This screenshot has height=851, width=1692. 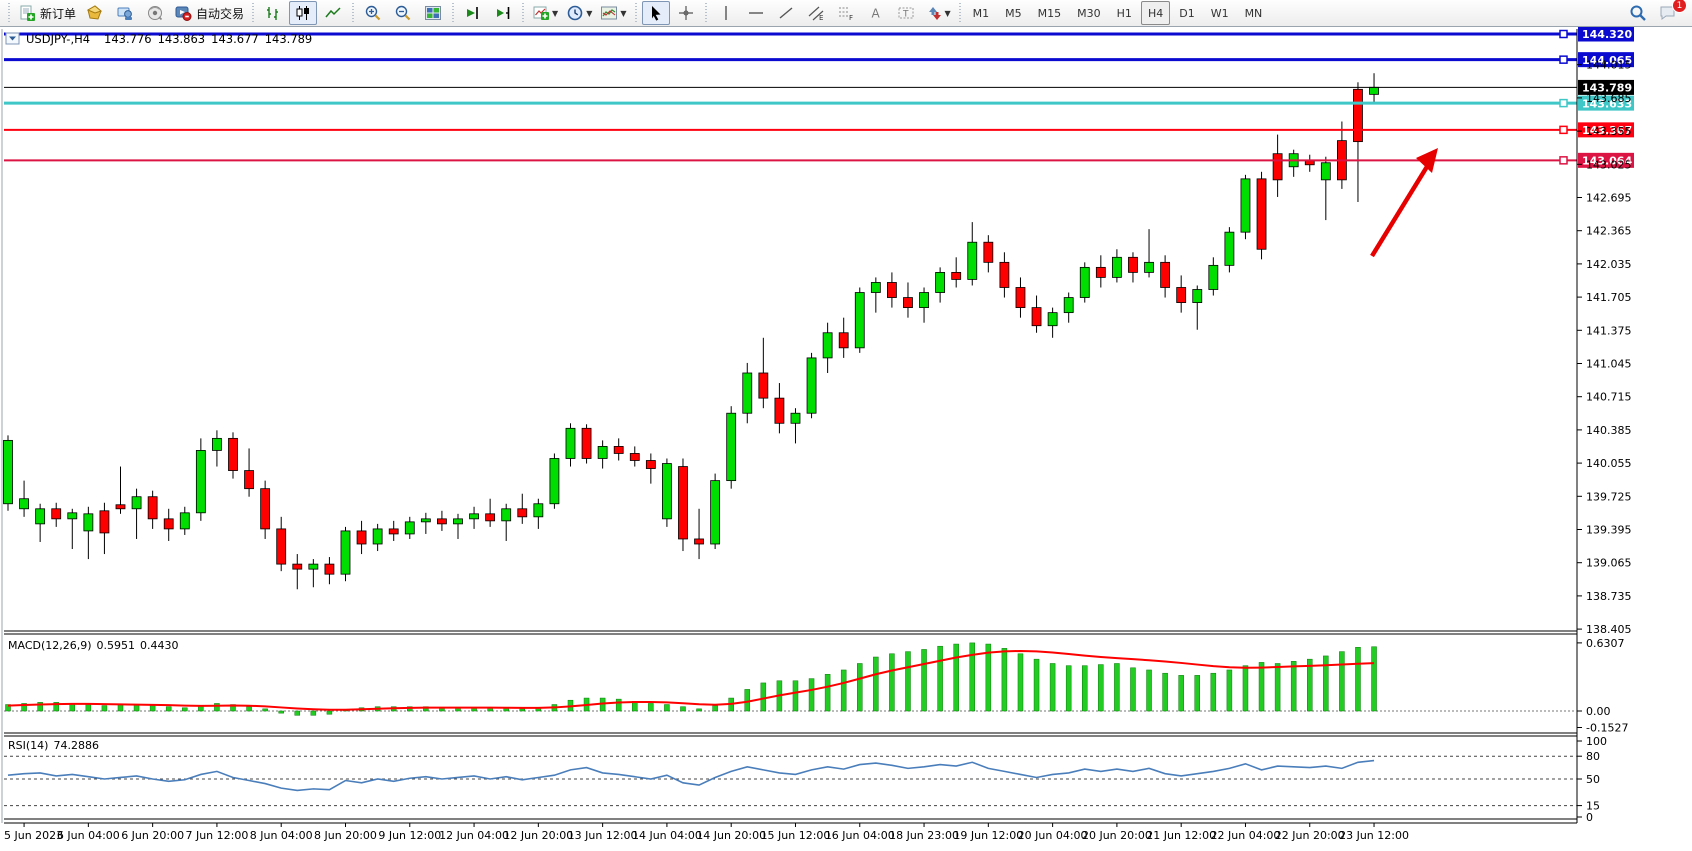 What do you see at coordinates (1609, 496) in the screenshot?
I see `svg-text: 139.725` at bounding box center [1609, 496].